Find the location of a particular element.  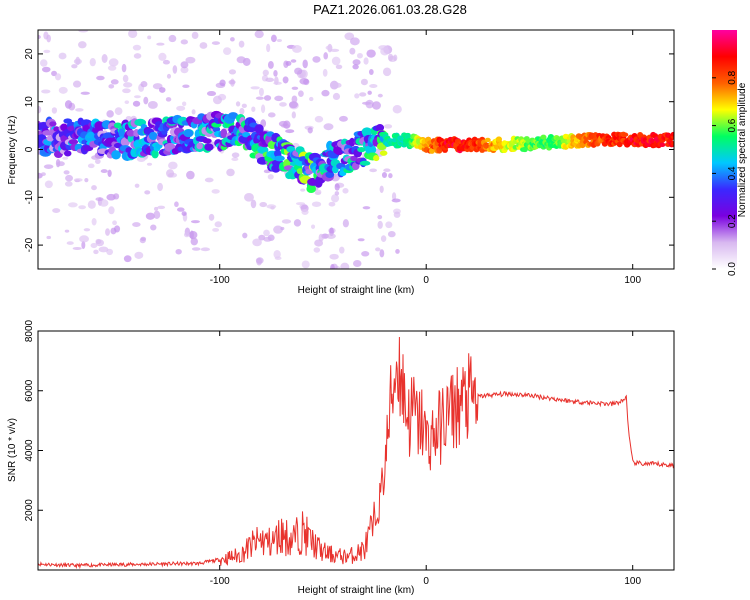

snr-ytick-label: 4000 is located at coordinates (29, 450).